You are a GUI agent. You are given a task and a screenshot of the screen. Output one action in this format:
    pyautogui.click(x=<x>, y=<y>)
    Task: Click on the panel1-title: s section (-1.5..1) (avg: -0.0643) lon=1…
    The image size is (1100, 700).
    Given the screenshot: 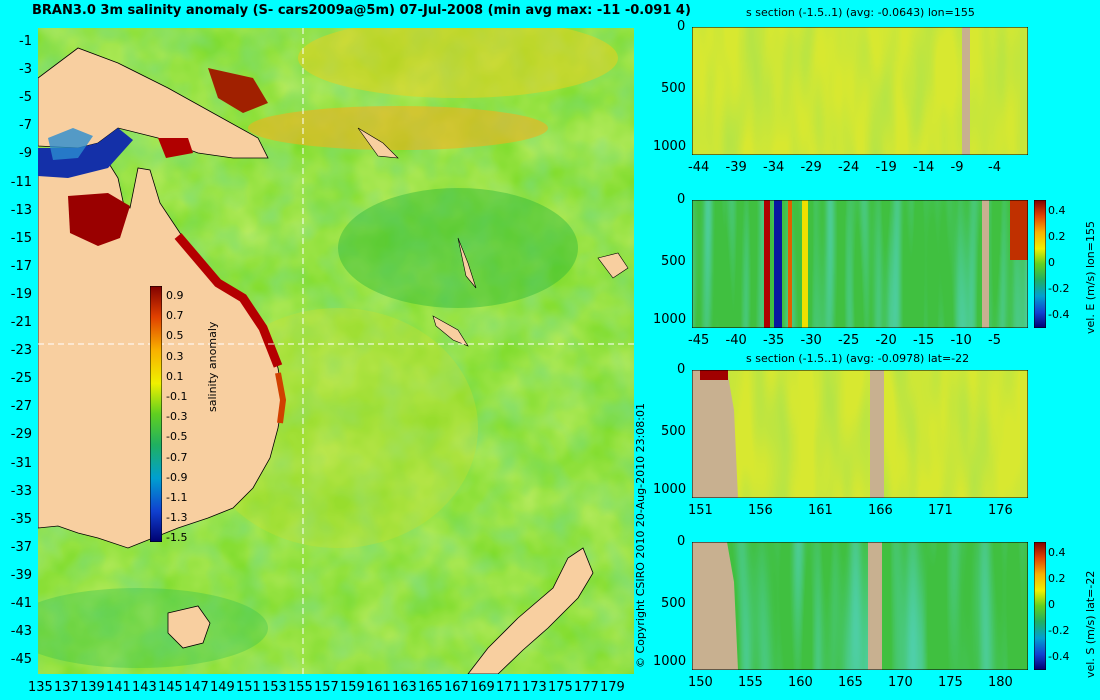 What is the action you would take?
    pyautogui.click(x=860, y=12)
    